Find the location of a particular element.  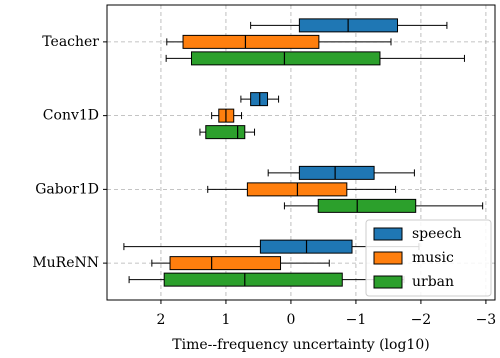

legend-label: urban is located at coordinates (433, 282).